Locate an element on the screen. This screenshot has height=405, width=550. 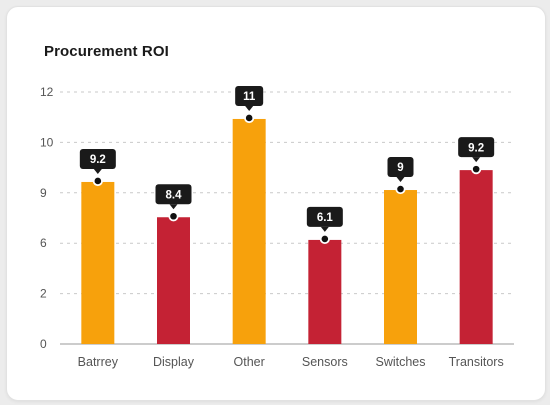
data-label: 9 is located at coordinates (400, 168).